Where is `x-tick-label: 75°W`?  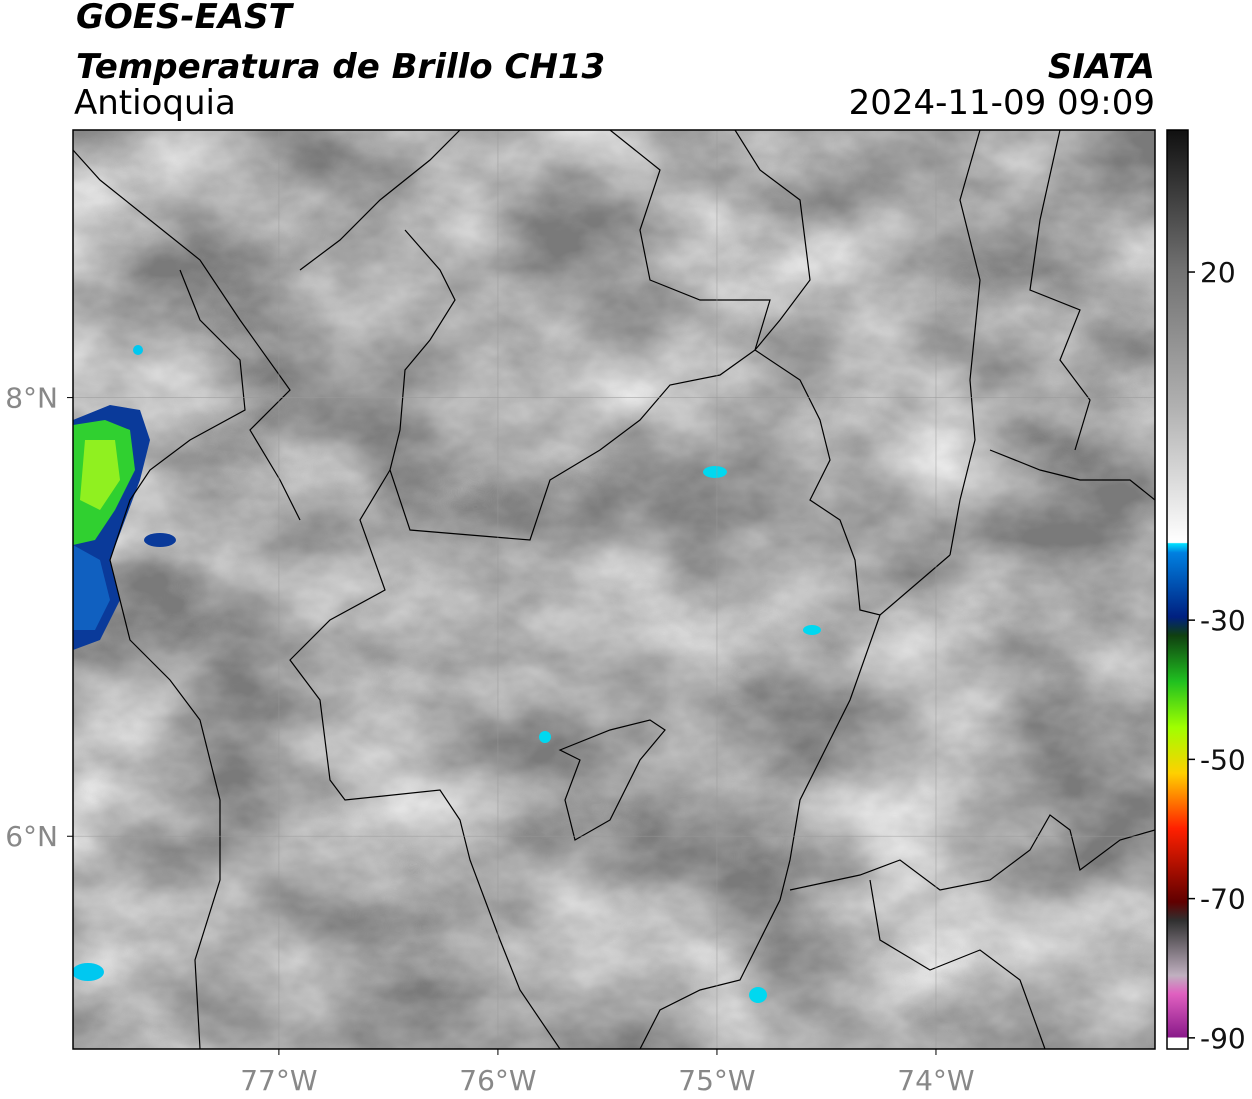
x-tick-label: 75°W is located at coordinates (716, 1080).